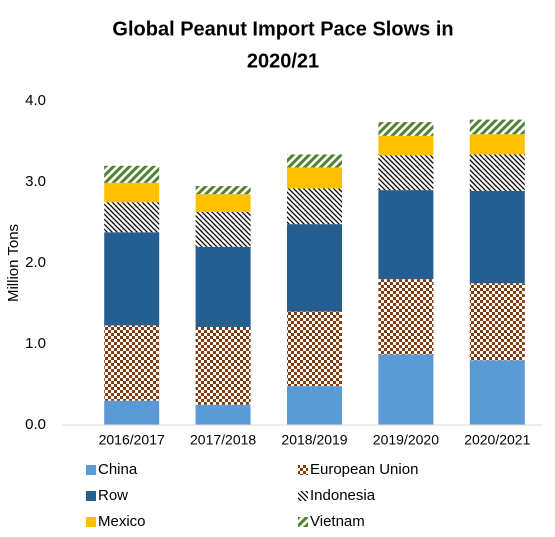  I want to click on x-tick-label: 2017/2018, so click(223, 440).